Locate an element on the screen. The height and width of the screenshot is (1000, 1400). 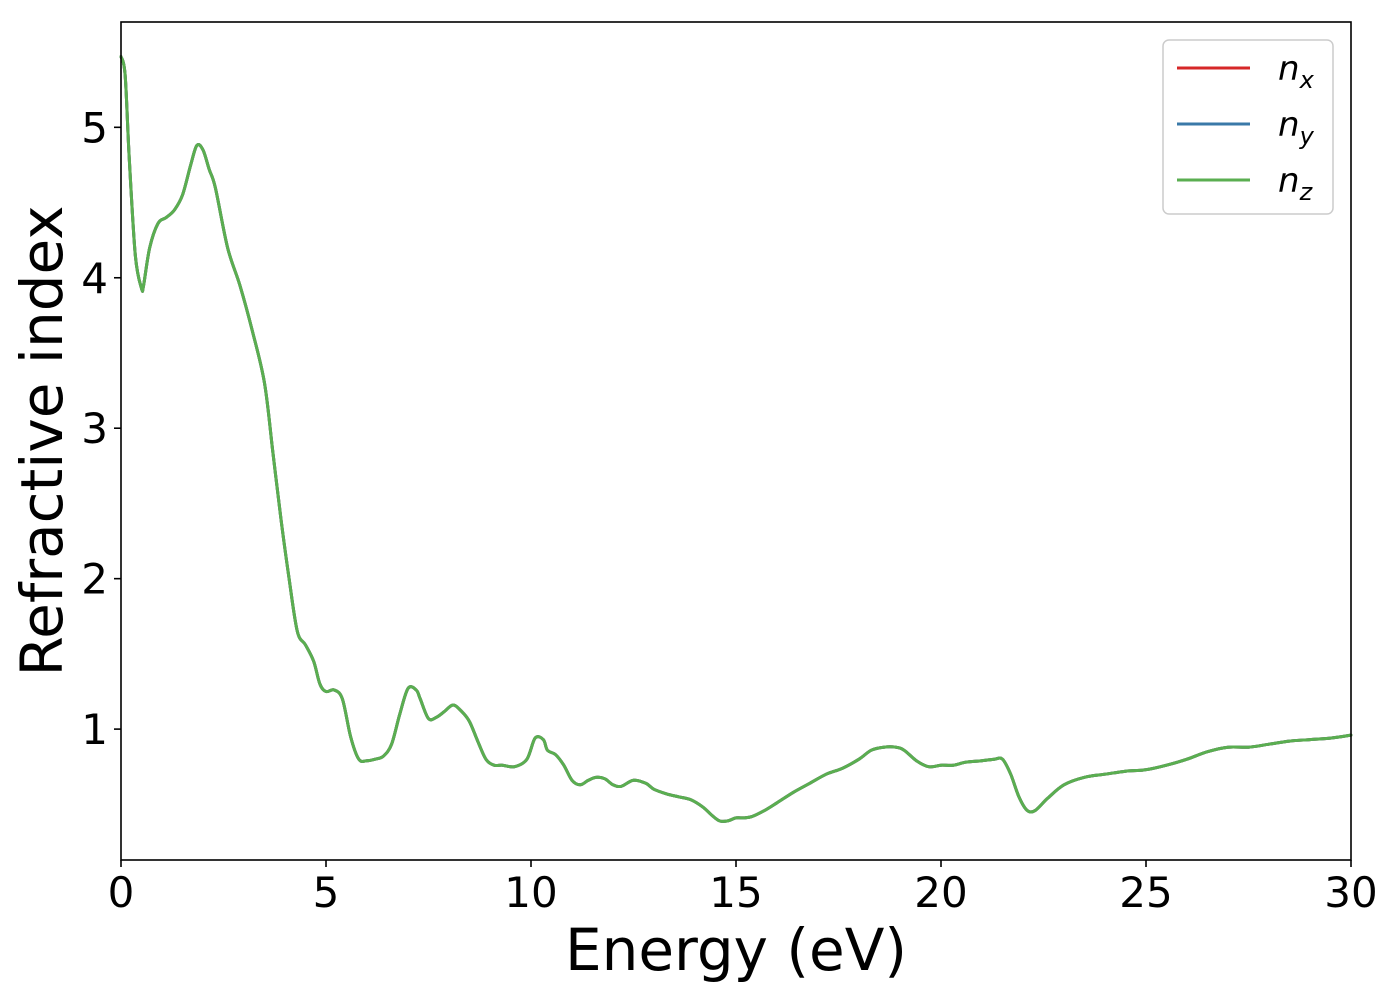
x-tick-label: 30 is located at coordinates (1350, 892).